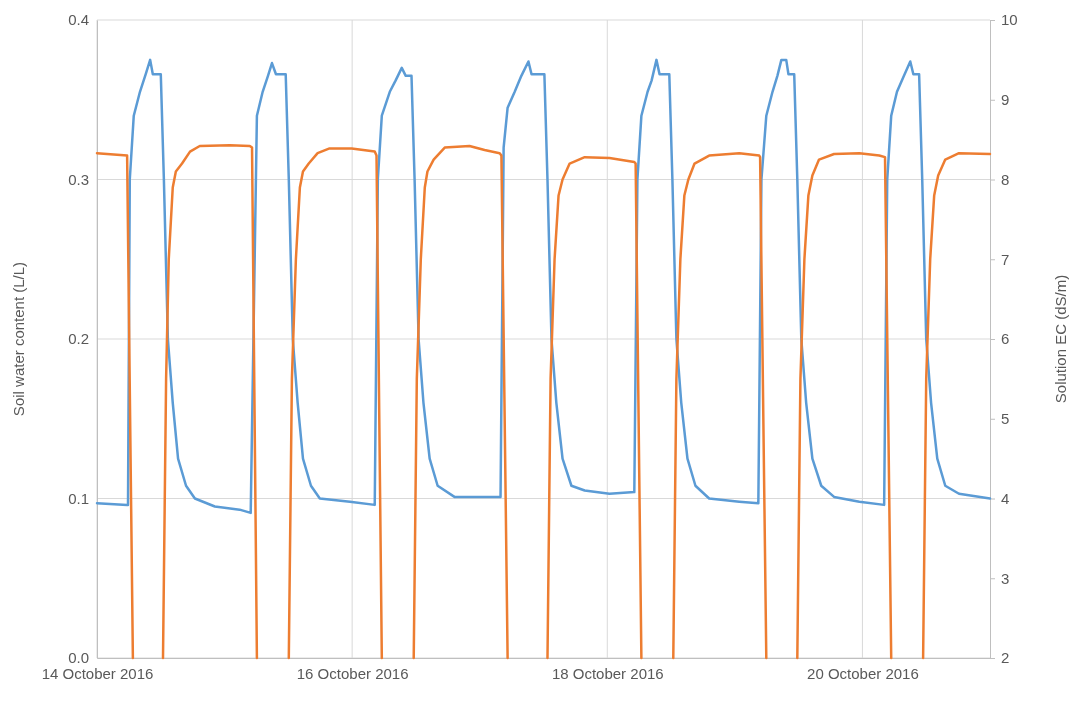  Describe the element at coordinates (97, 673) in the screenshot. I see `x-tick-label: 14 October 2016` at that location.